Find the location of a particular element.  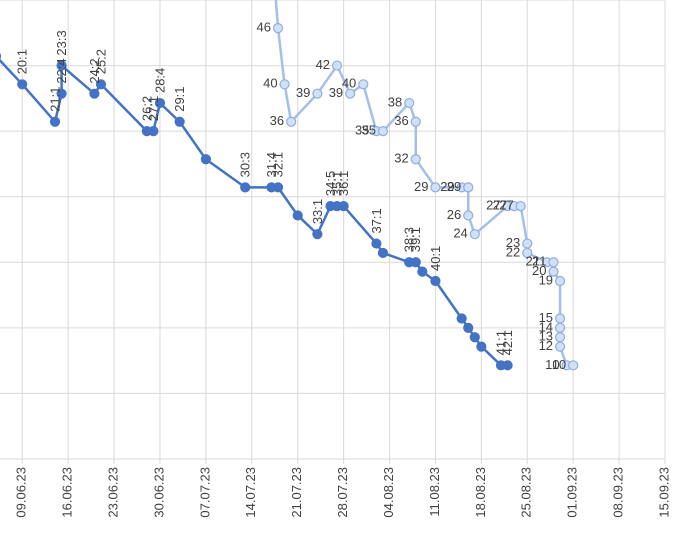

data-label: 34:5 is located at coordinates (330, 183).